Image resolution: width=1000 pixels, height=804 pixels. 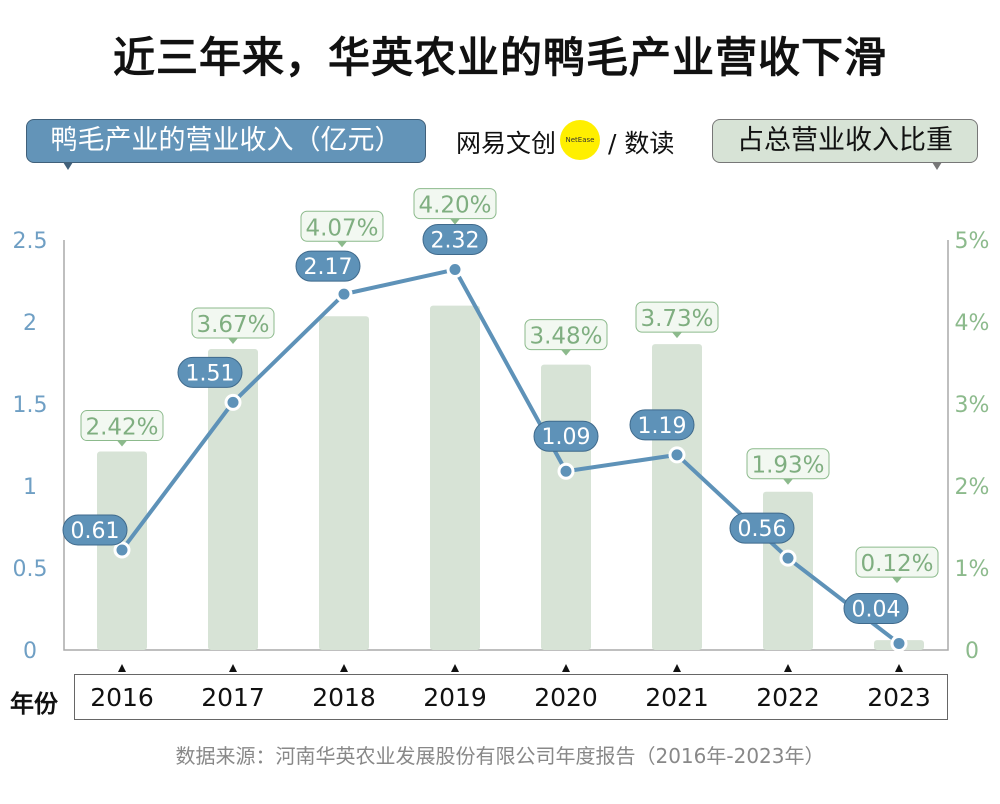 I want to click on chart-title: 近三年来，华英农业的鸭毛产业营收下滑, so click(x=499, y=57).